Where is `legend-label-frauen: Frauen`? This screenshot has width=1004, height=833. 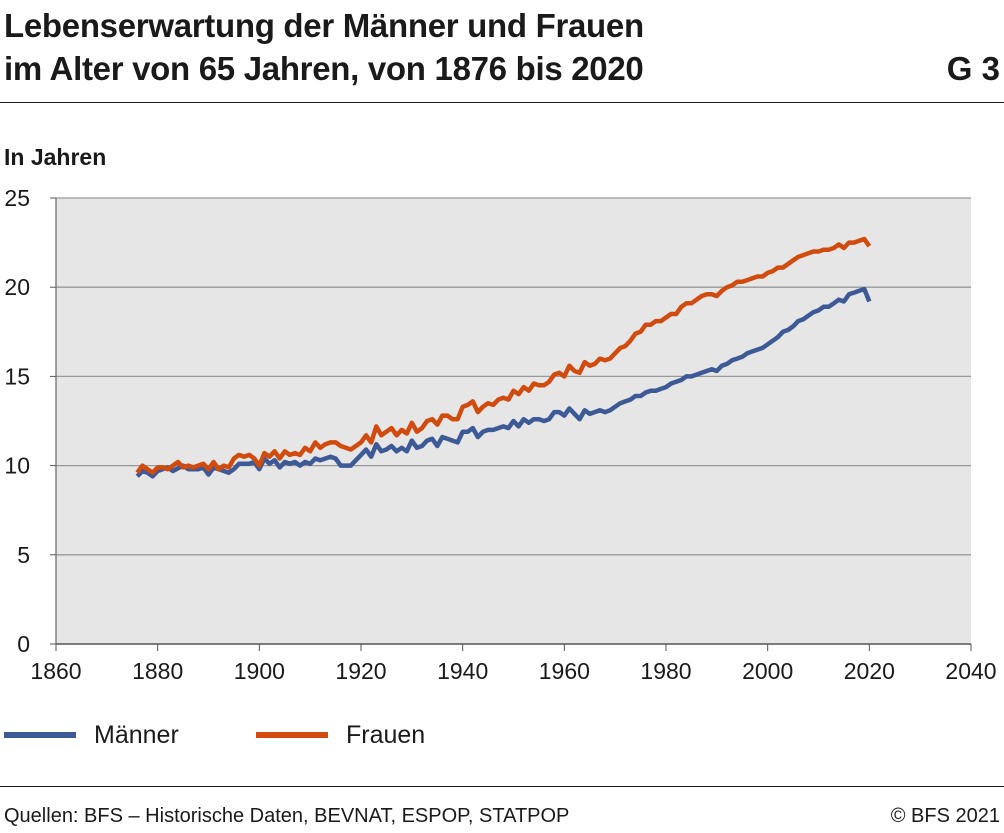 legend-label-frauen: Frauen is located at coordinates (386, 734).